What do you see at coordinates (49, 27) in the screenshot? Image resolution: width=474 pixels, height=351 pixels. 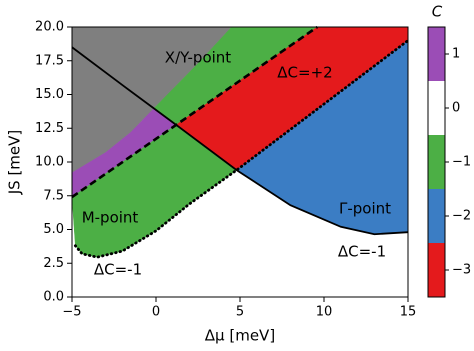 I see `y-tick-label: 20.0` at bounding box center [49, 27].